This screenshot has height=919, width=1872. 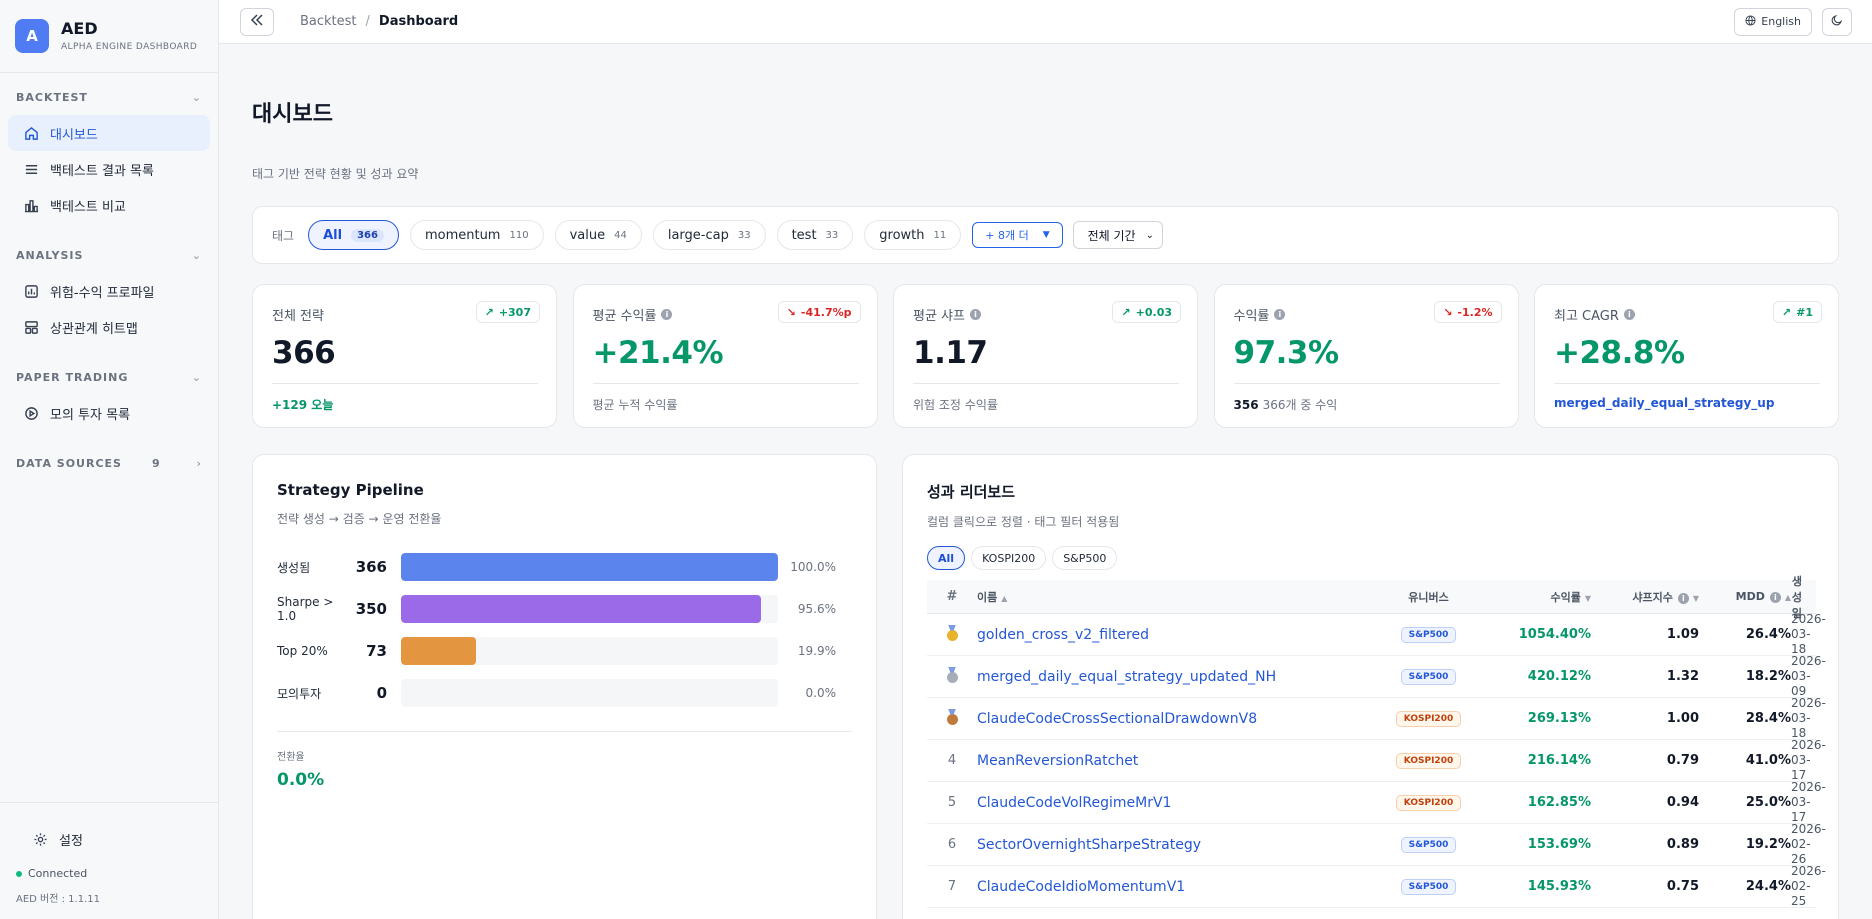 I want to click on universe-badge: S&P500, so click(x=1428, y=887).